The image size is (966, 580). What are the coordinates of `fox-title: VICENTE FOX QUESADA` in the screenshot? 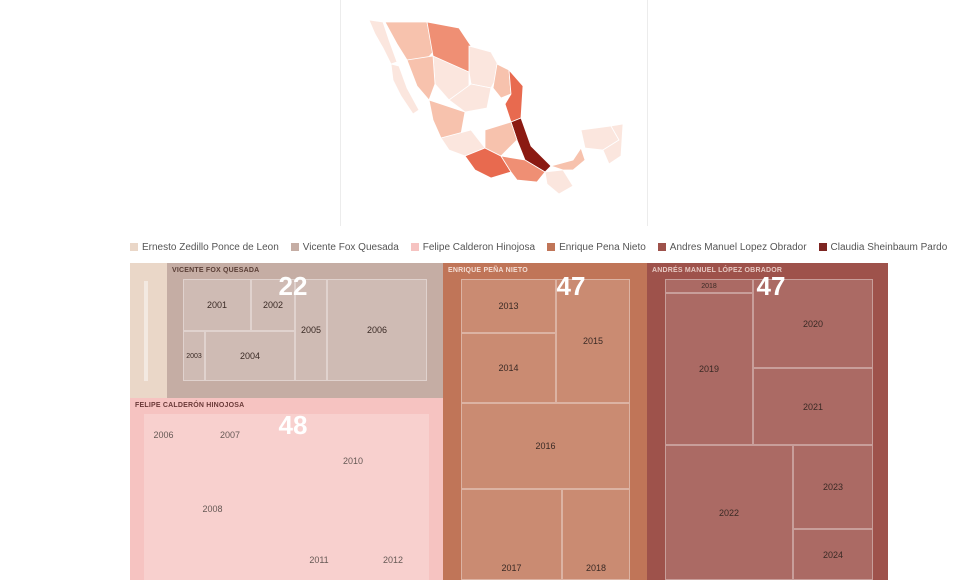 It's located at (216, 270).